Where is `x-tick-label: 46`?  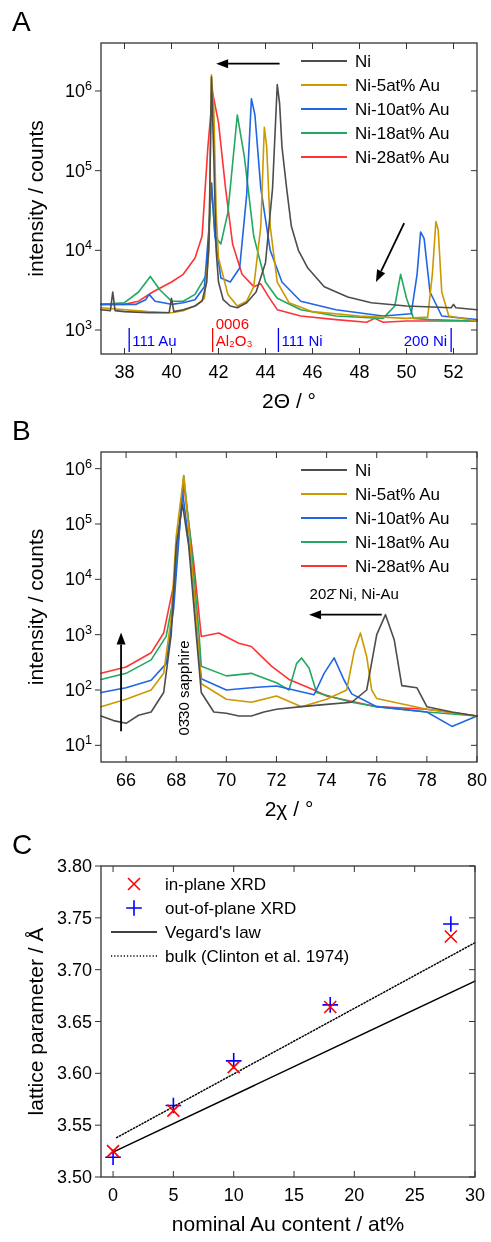
x-tick-label: 46 is located at coordinates (312, 372).